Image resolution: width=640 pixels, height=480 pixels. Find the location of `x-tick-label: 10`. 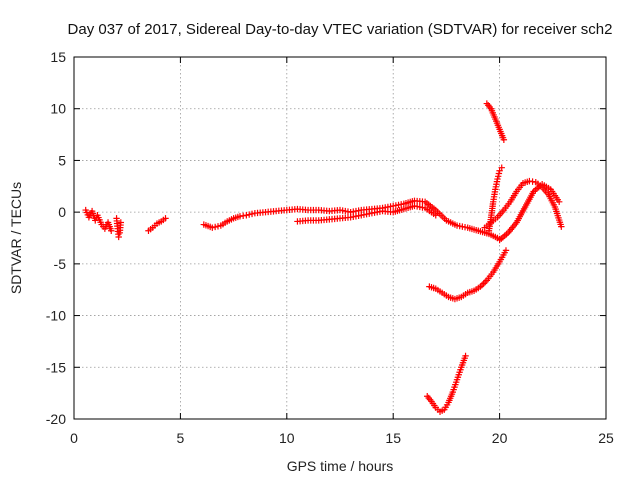

x-tick-label: 10 is located at coordinates (287, 438).